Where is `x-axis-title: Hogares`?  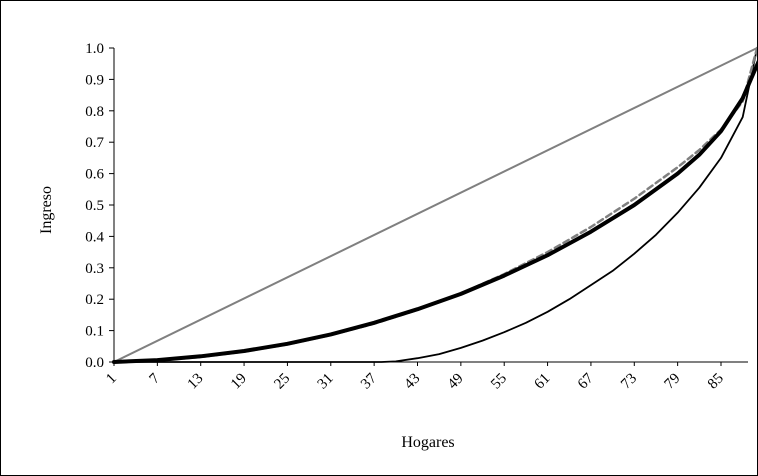 x-axis-title: Hogares is located at coordinates (427, 442).